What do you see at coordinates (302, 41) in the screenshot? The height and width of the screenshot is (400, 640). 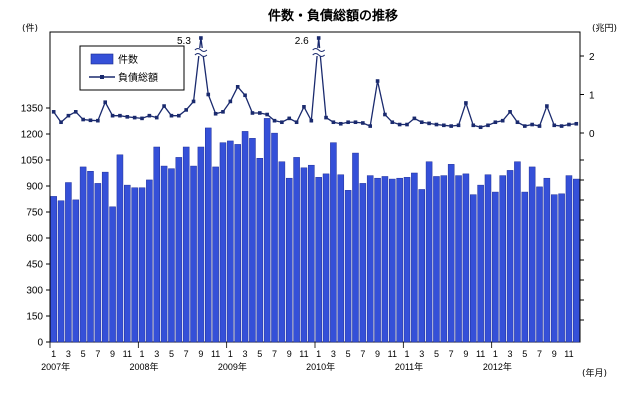 I see `spike-annotation: 2.6` at bounding box center [302, 41].